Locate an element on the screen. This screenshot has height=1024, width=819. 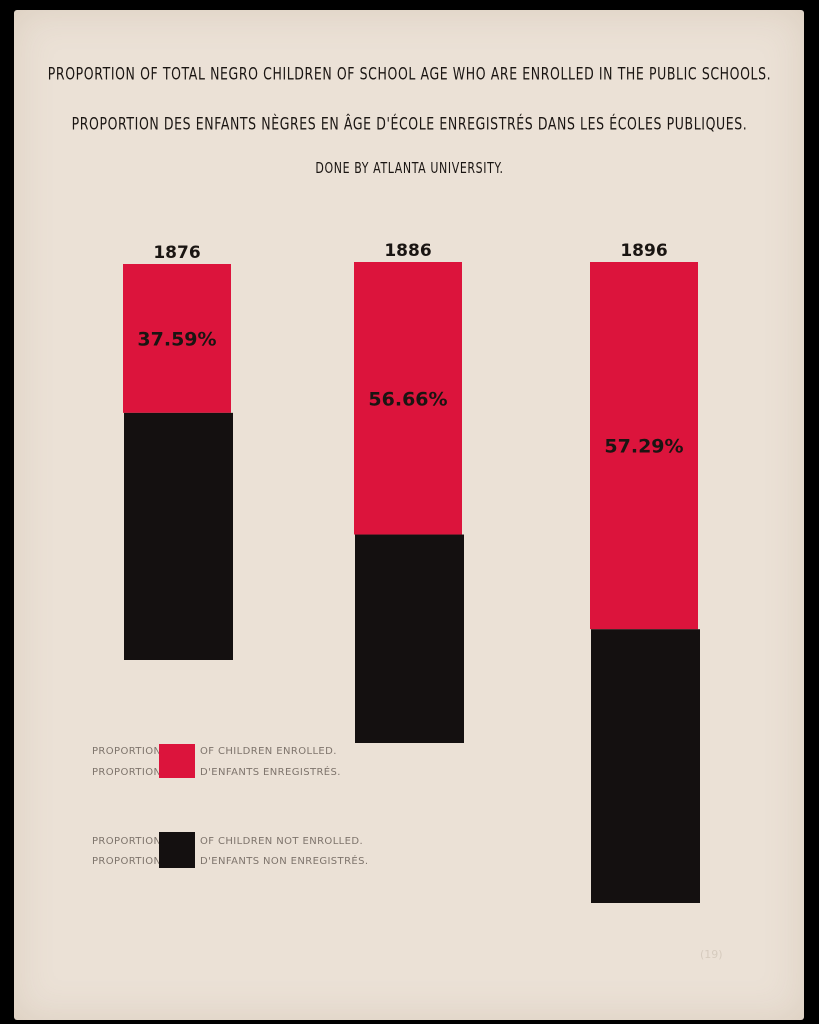
data-label-1896: 57.29% is located at coordinates (643, 447).